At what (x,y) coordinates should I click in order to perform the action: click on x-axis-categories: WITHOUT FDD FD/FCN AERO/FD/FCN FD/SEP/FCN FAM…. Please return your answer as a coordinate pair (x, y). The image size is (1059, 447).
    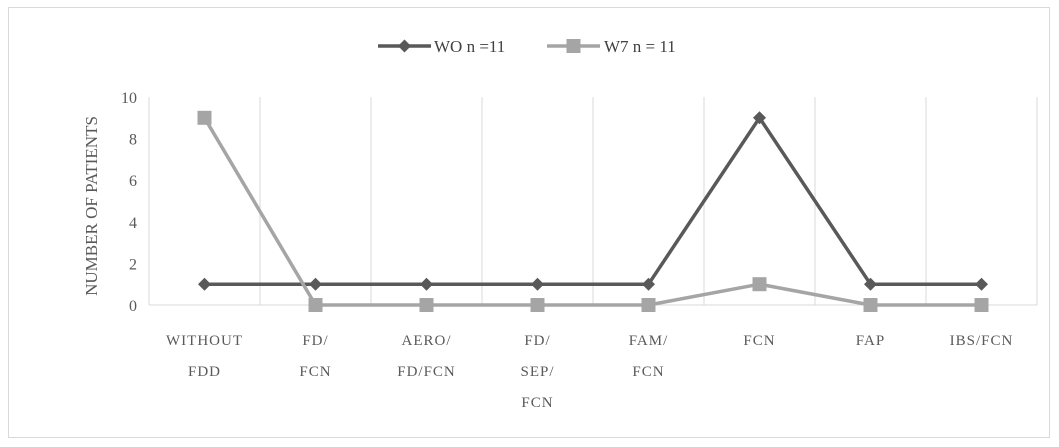
    Looking at the image, I should click on (590, 372).